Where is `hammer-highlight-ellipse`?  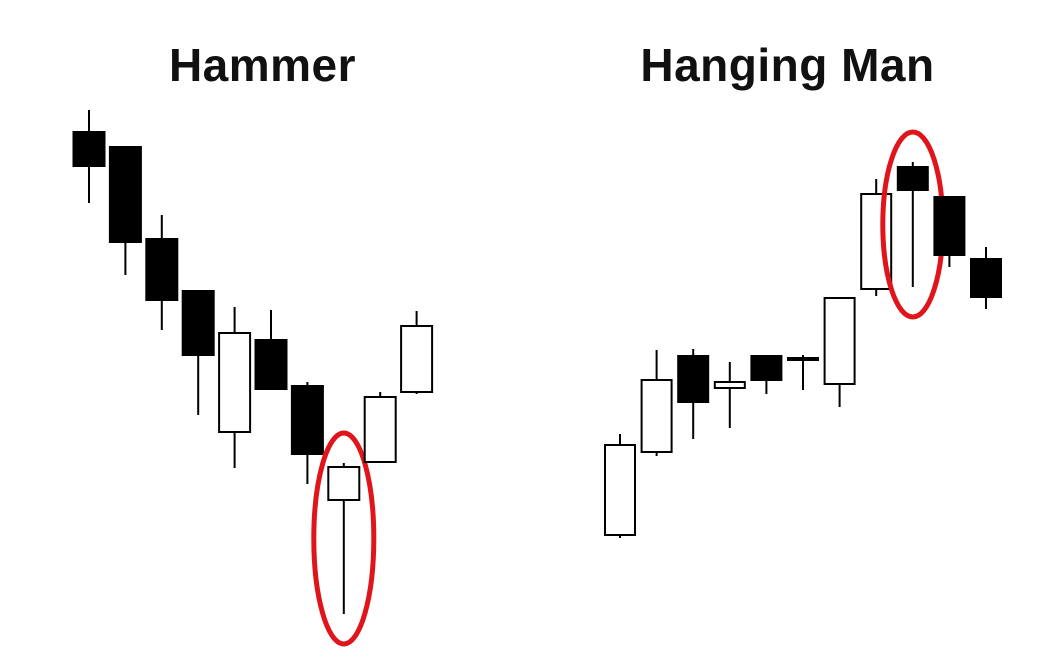 hammer-highlight-ellipse is located at coordinates (344, 538).